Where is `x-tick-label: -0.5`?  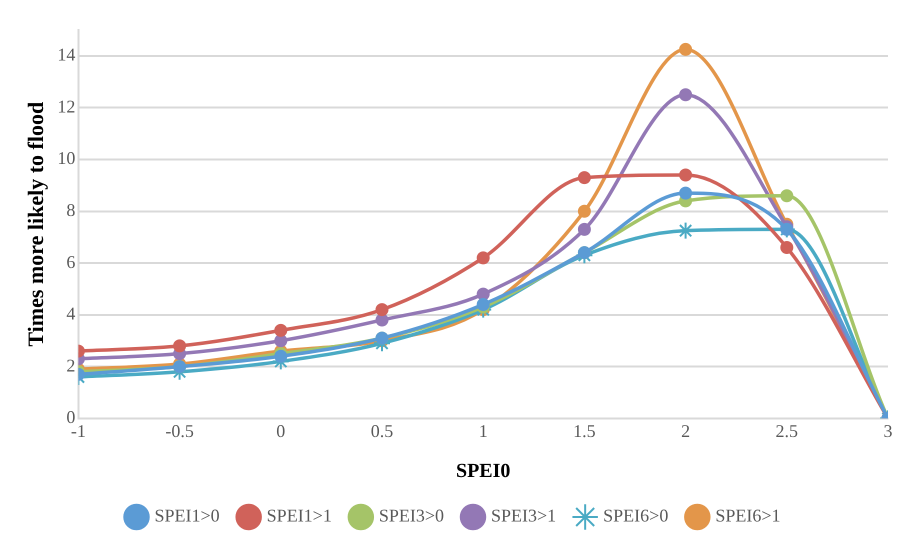 x-tick-label: -0.5 is located at coordinates (179, 430).